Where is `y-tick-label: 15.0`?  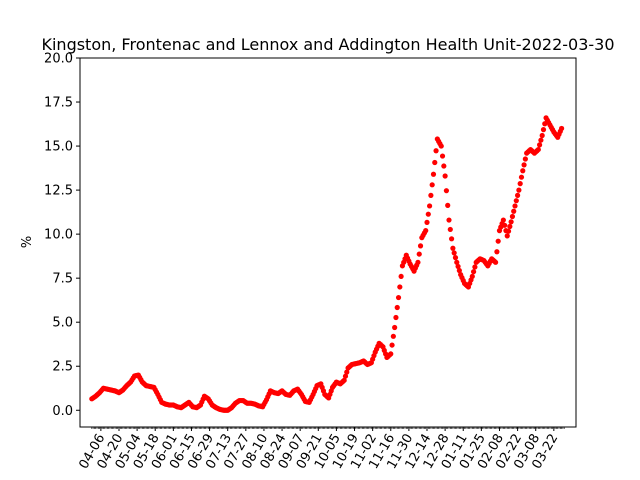
y-tick-label: 15.0 is located at coordinates (58, 147).